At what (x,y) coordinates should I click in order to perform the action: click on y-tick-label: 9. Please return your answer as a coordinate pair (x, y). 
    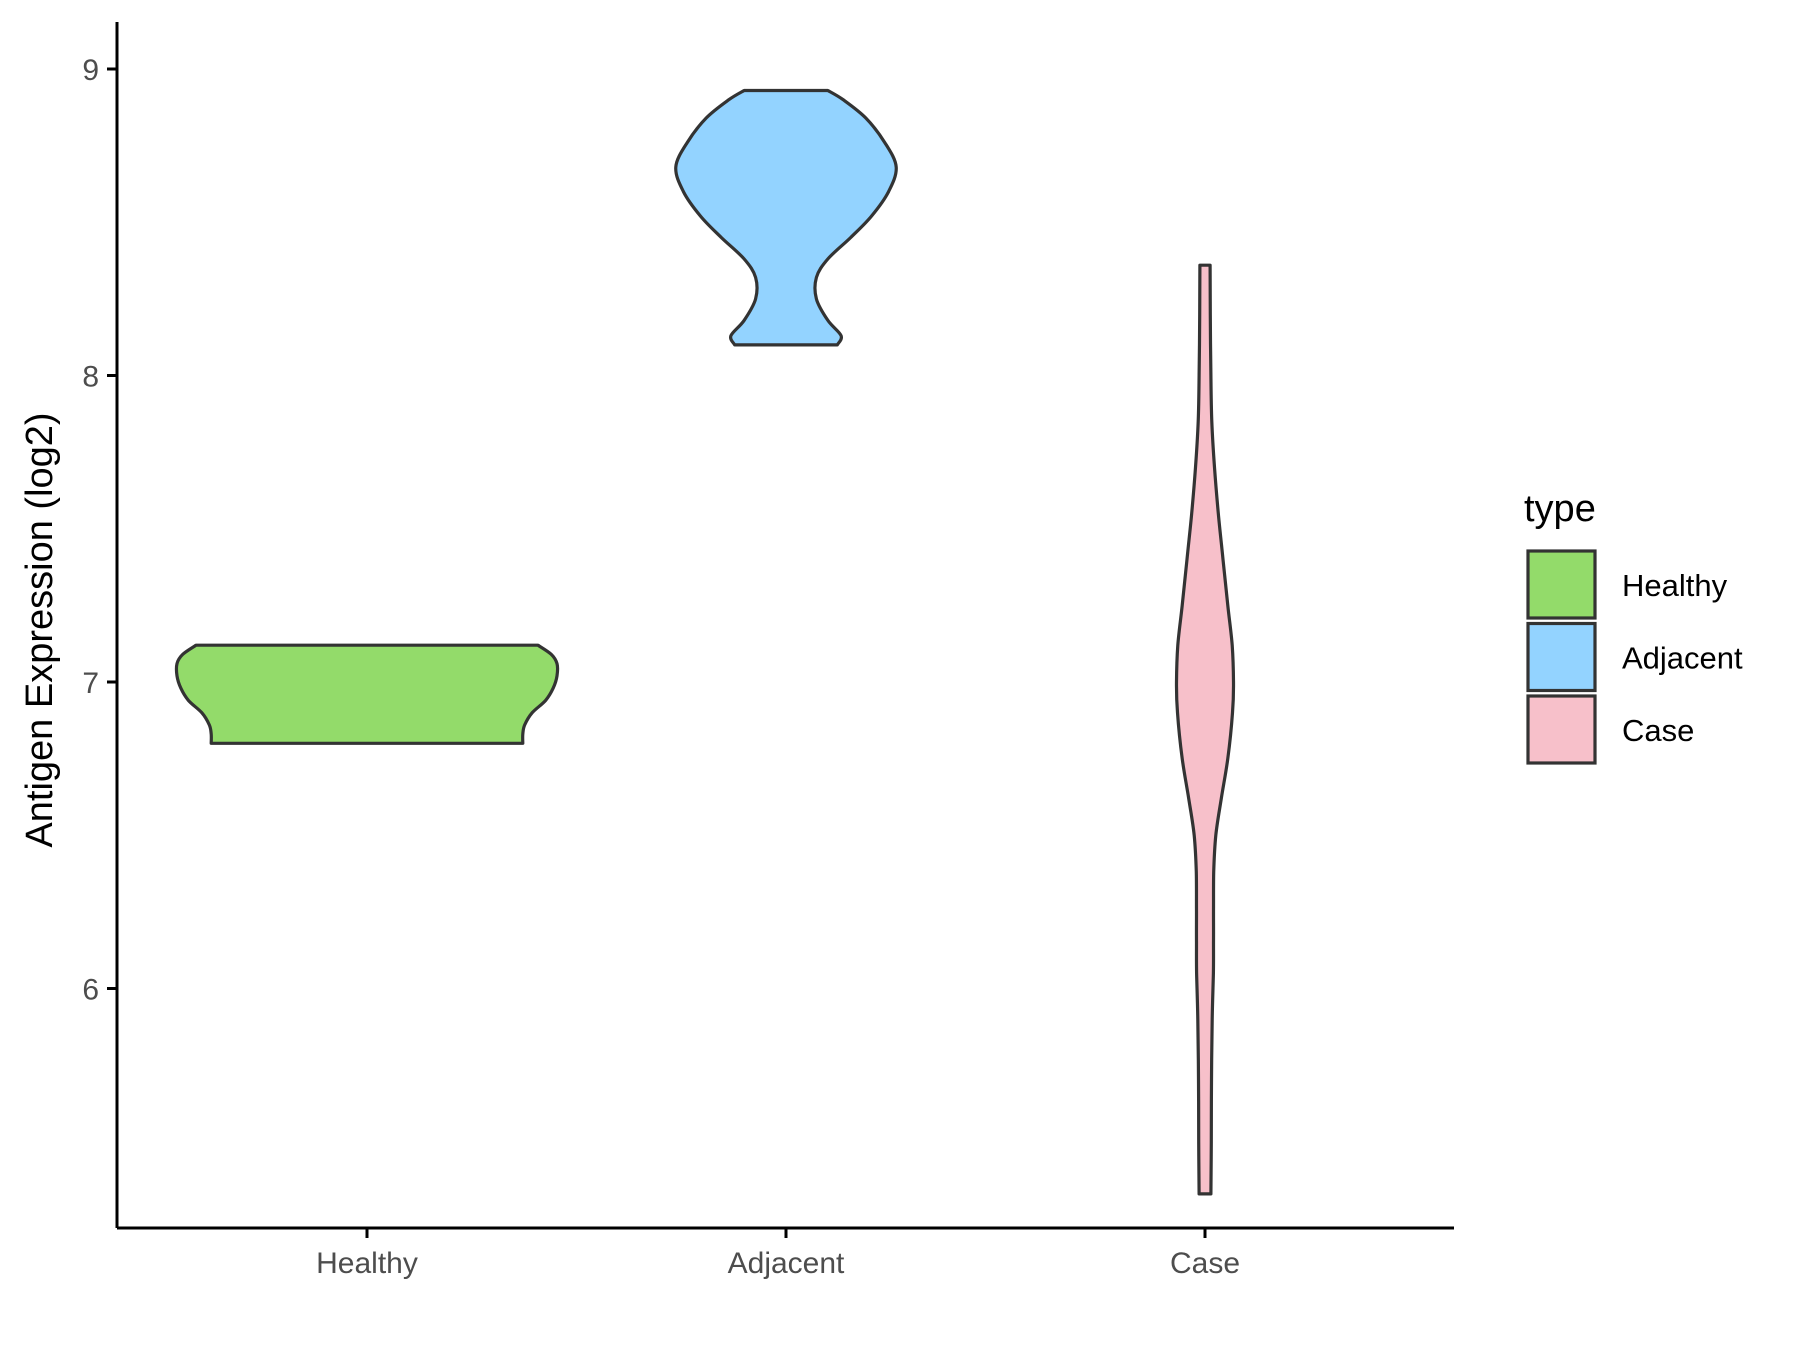
    Looking at the image, I should click on (90, 70).